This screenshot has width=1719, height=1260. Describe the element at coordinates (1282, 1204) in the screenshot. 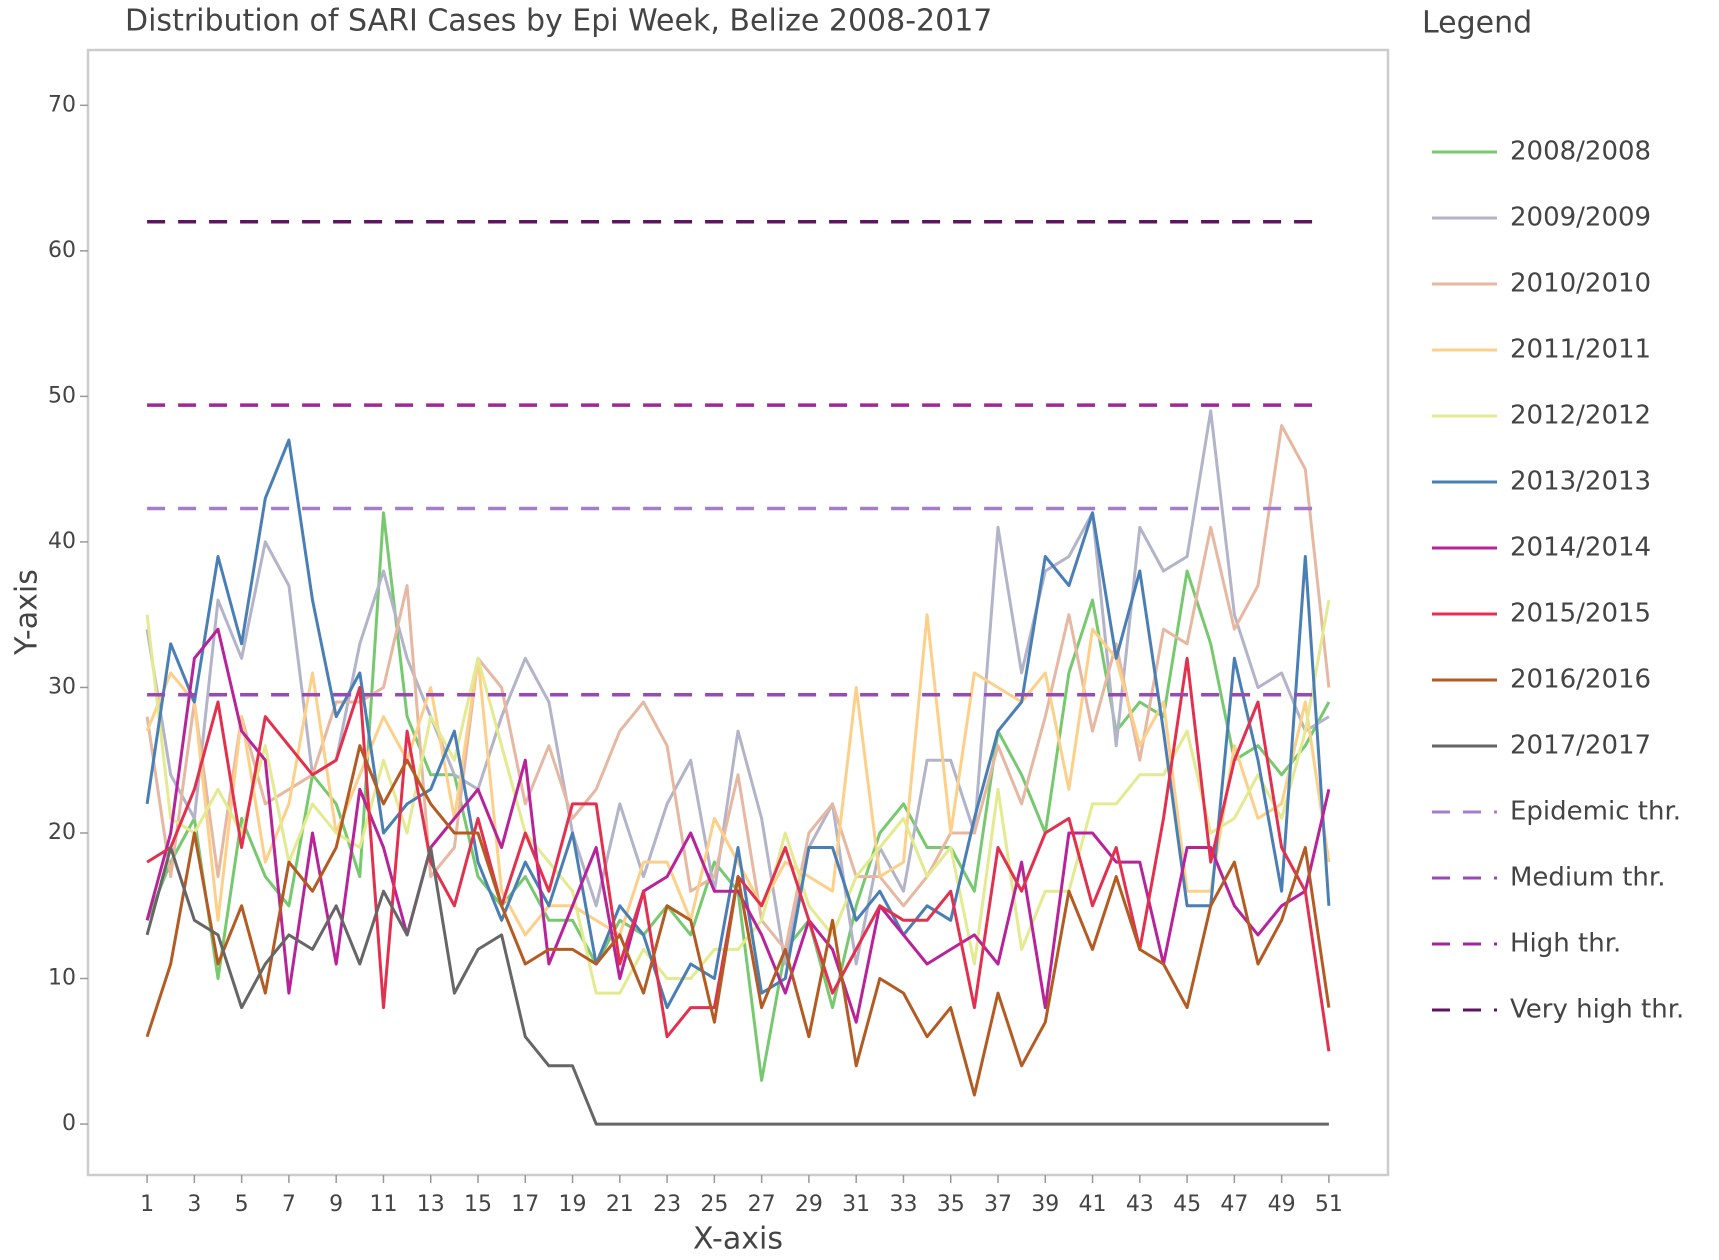

I see `x-tick-label: 49` at that location.